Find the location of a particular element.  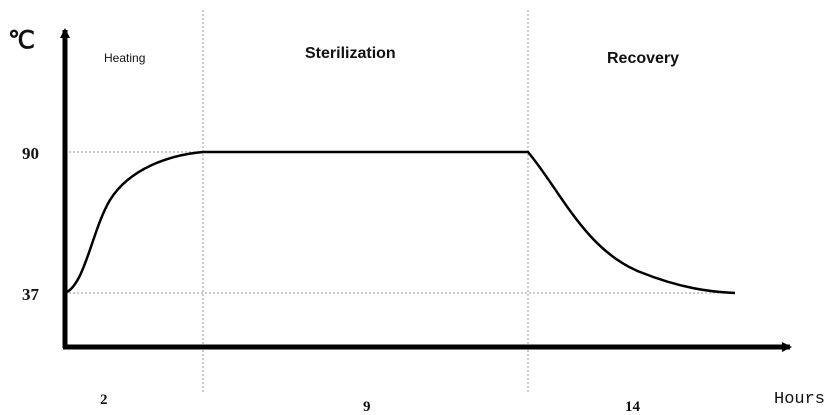

level-label: 90 is located at coordinates (30, 153).